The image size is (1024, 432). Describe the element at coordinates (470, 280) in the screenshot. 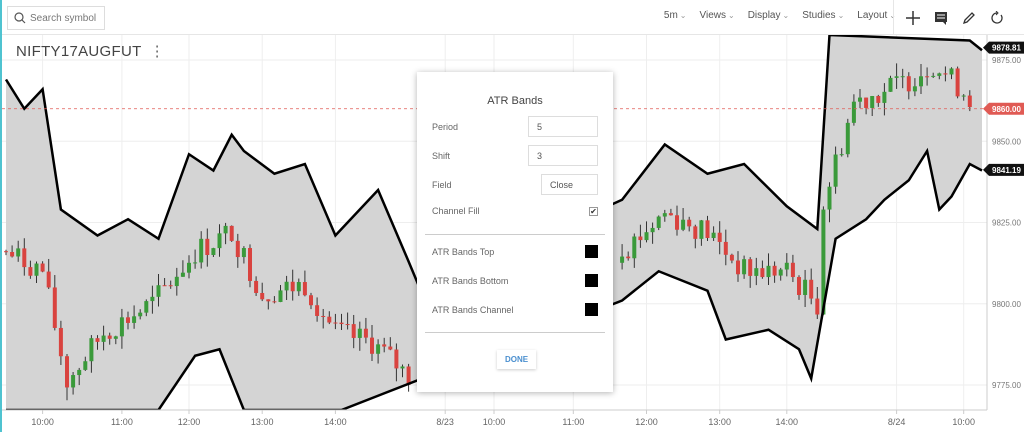

I see `bottom-color-label: ATR Bands Bottom` at that location.